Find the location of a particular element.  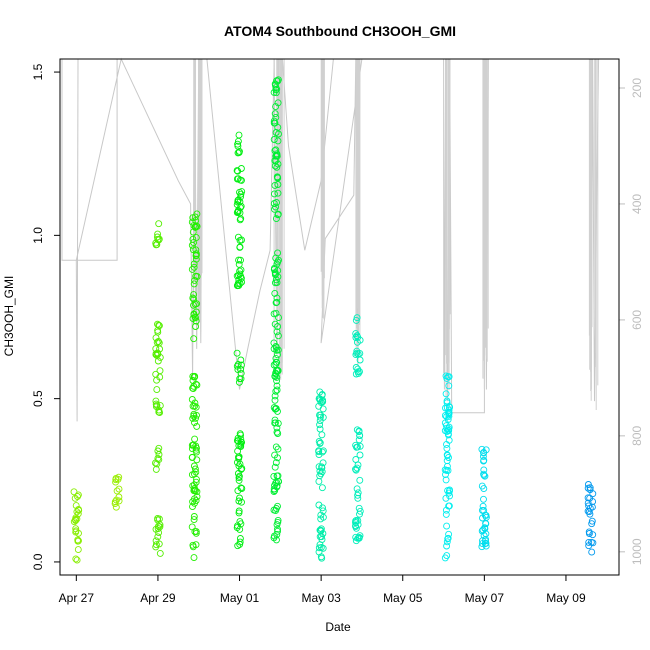

pressure-tick-label: 600 is located at coordinates (637, 320).